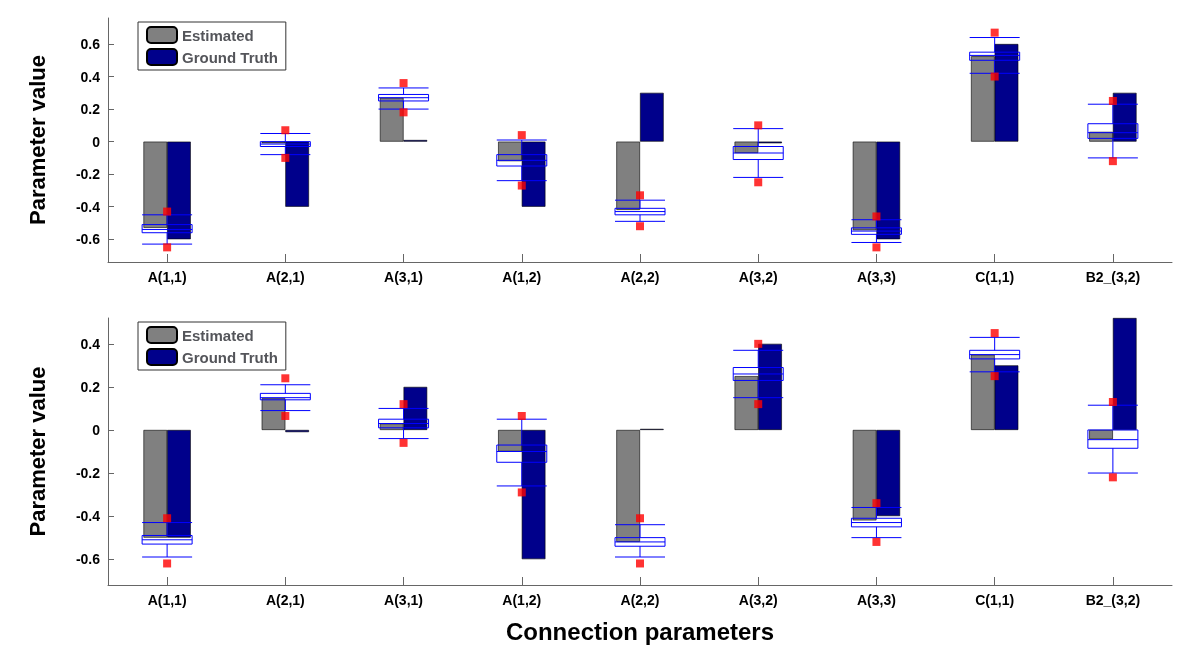  I want to click on x-axis-title: Connection parameters, so click(640, 631).